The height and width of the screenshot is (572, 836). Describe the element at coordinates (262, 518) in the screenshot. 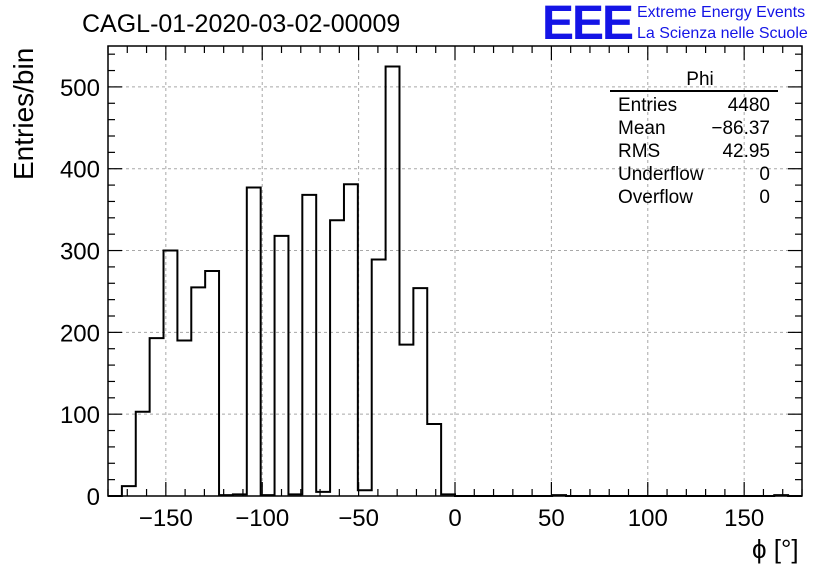

I see `x-tick-label: −100` at that location.